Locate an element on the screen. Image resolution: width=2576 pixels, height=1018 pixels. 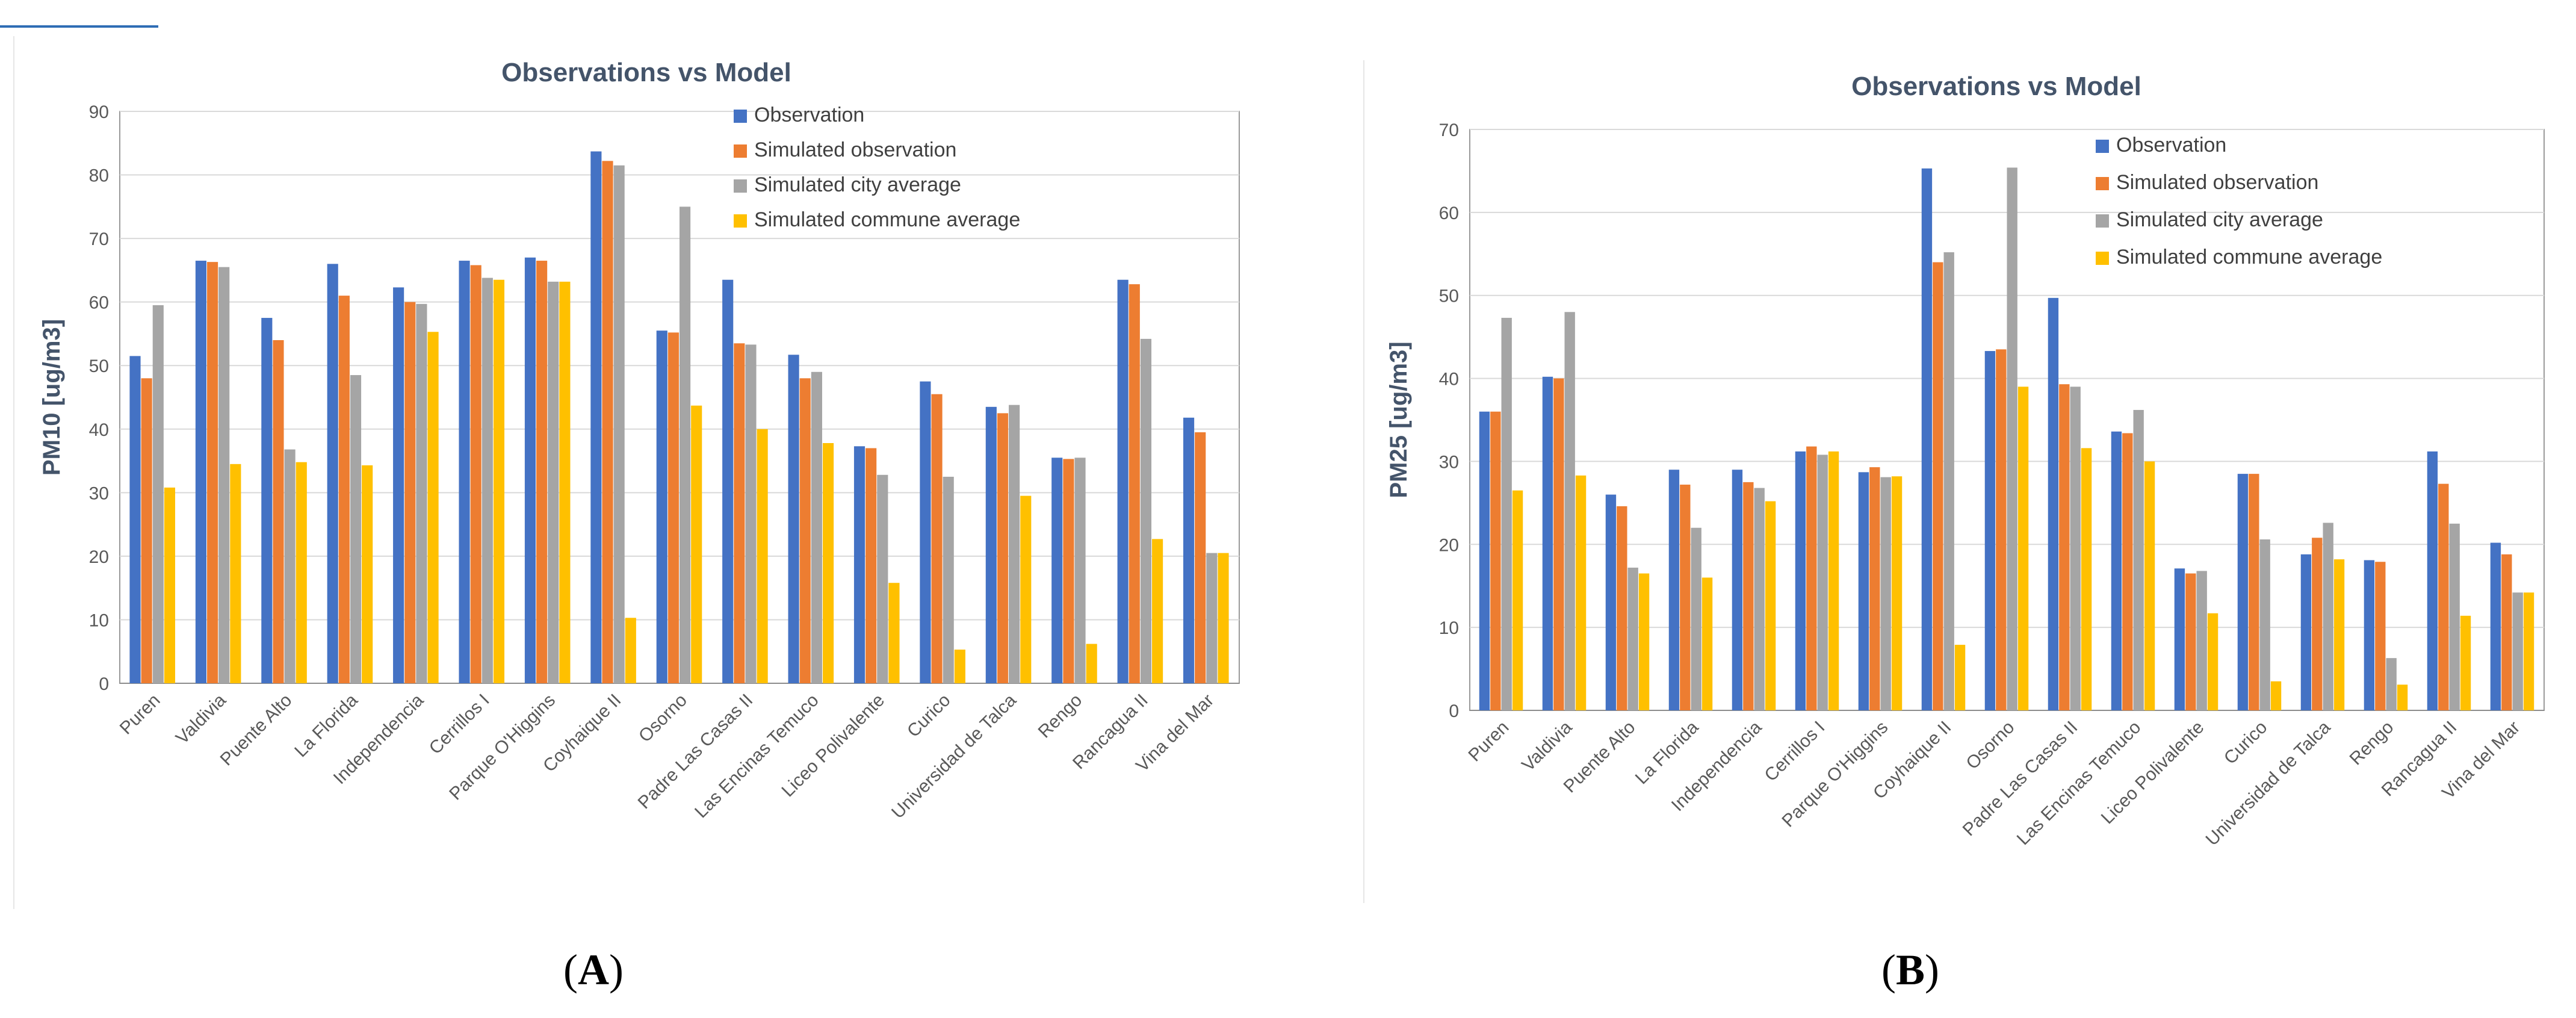
panel-label-b-open: ( is located at coordinates (1888, 970).